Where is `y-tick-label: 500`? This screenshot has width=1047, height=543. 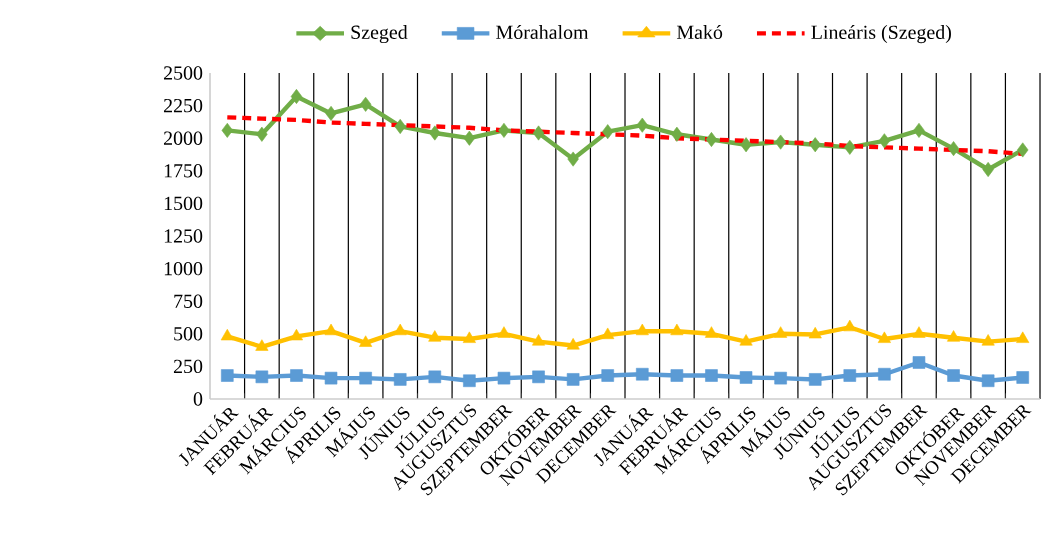
y-tick-label: 500 is located at coordinates (188, 334).